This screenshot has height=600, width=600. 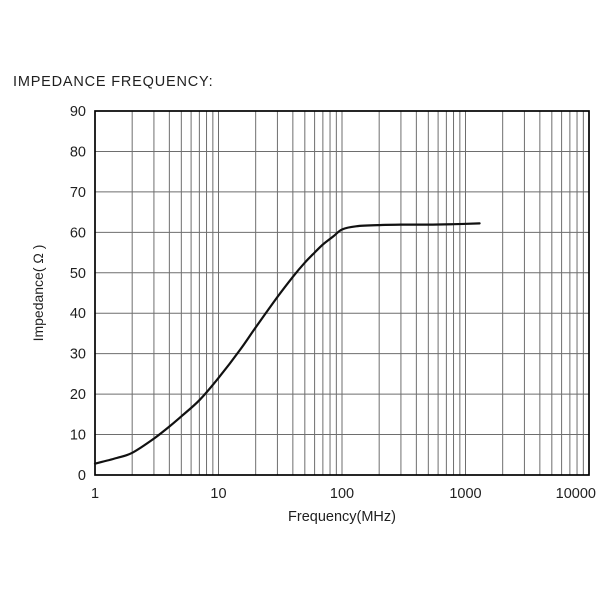 I want to click on y-tick-label: 50, so click(x=78, y=274).